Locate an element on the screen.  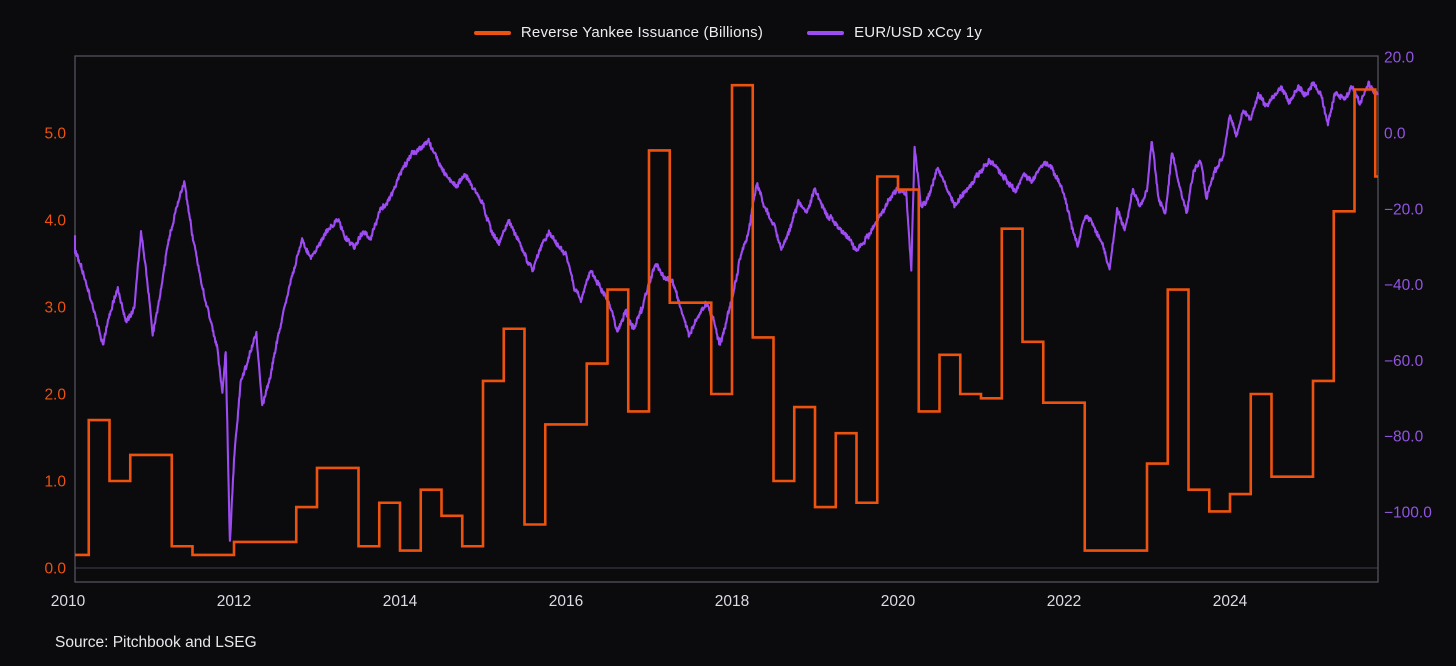
right-axis-tick-label: 0.0 is located at coordinates (1395, 134).